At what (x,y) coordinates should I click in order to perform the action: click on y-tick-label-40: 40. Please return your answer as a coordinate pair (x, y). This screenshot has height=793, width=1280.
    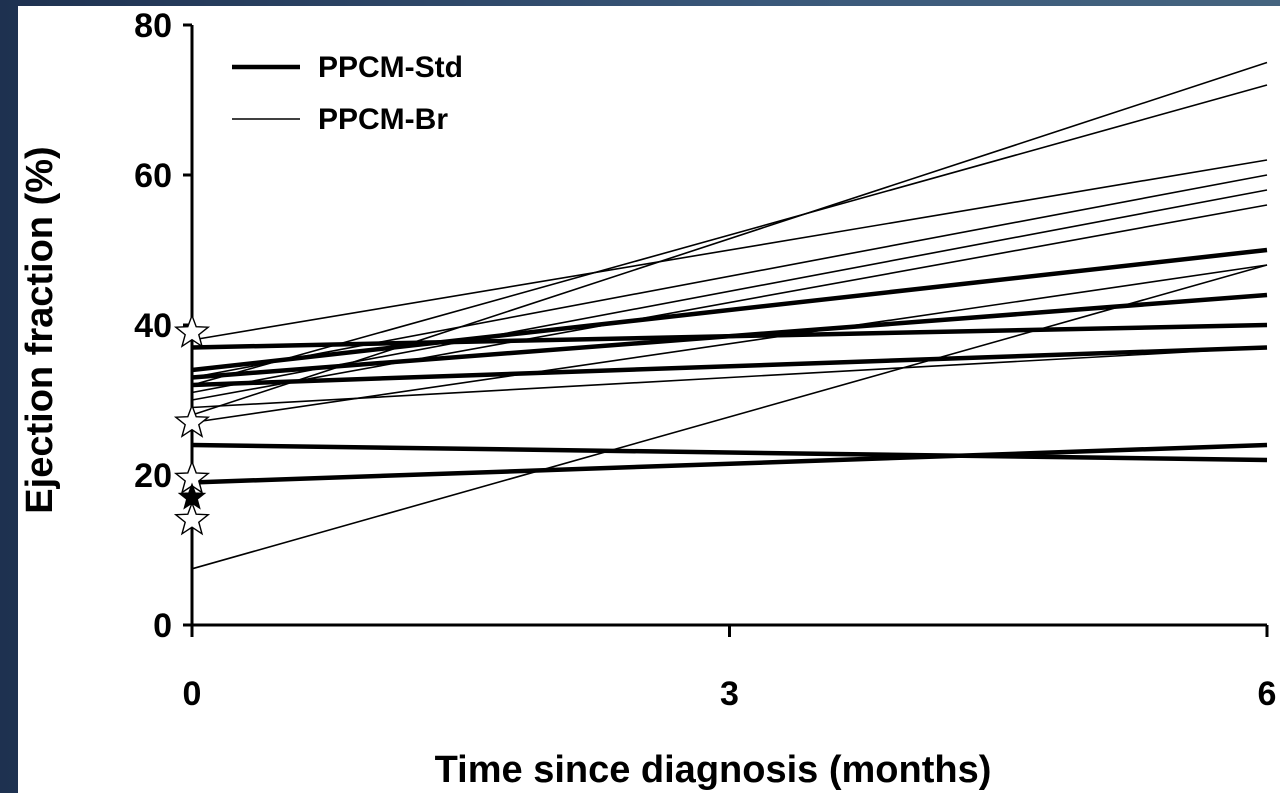
    Looking at the image, I should click on (153, 326).